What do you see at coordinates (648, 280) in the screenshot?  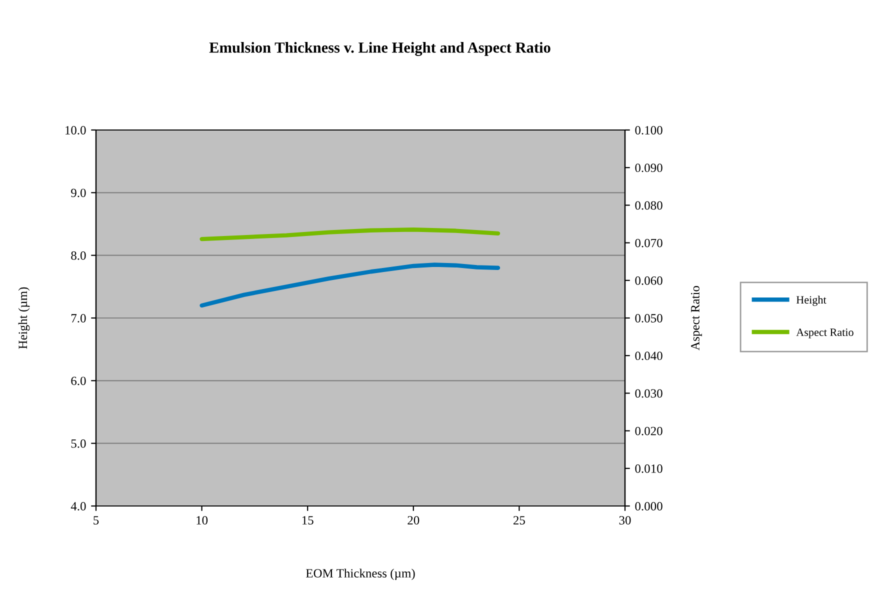 I see `y2-tick-label: 0.060` at bounding box center [648, 280].